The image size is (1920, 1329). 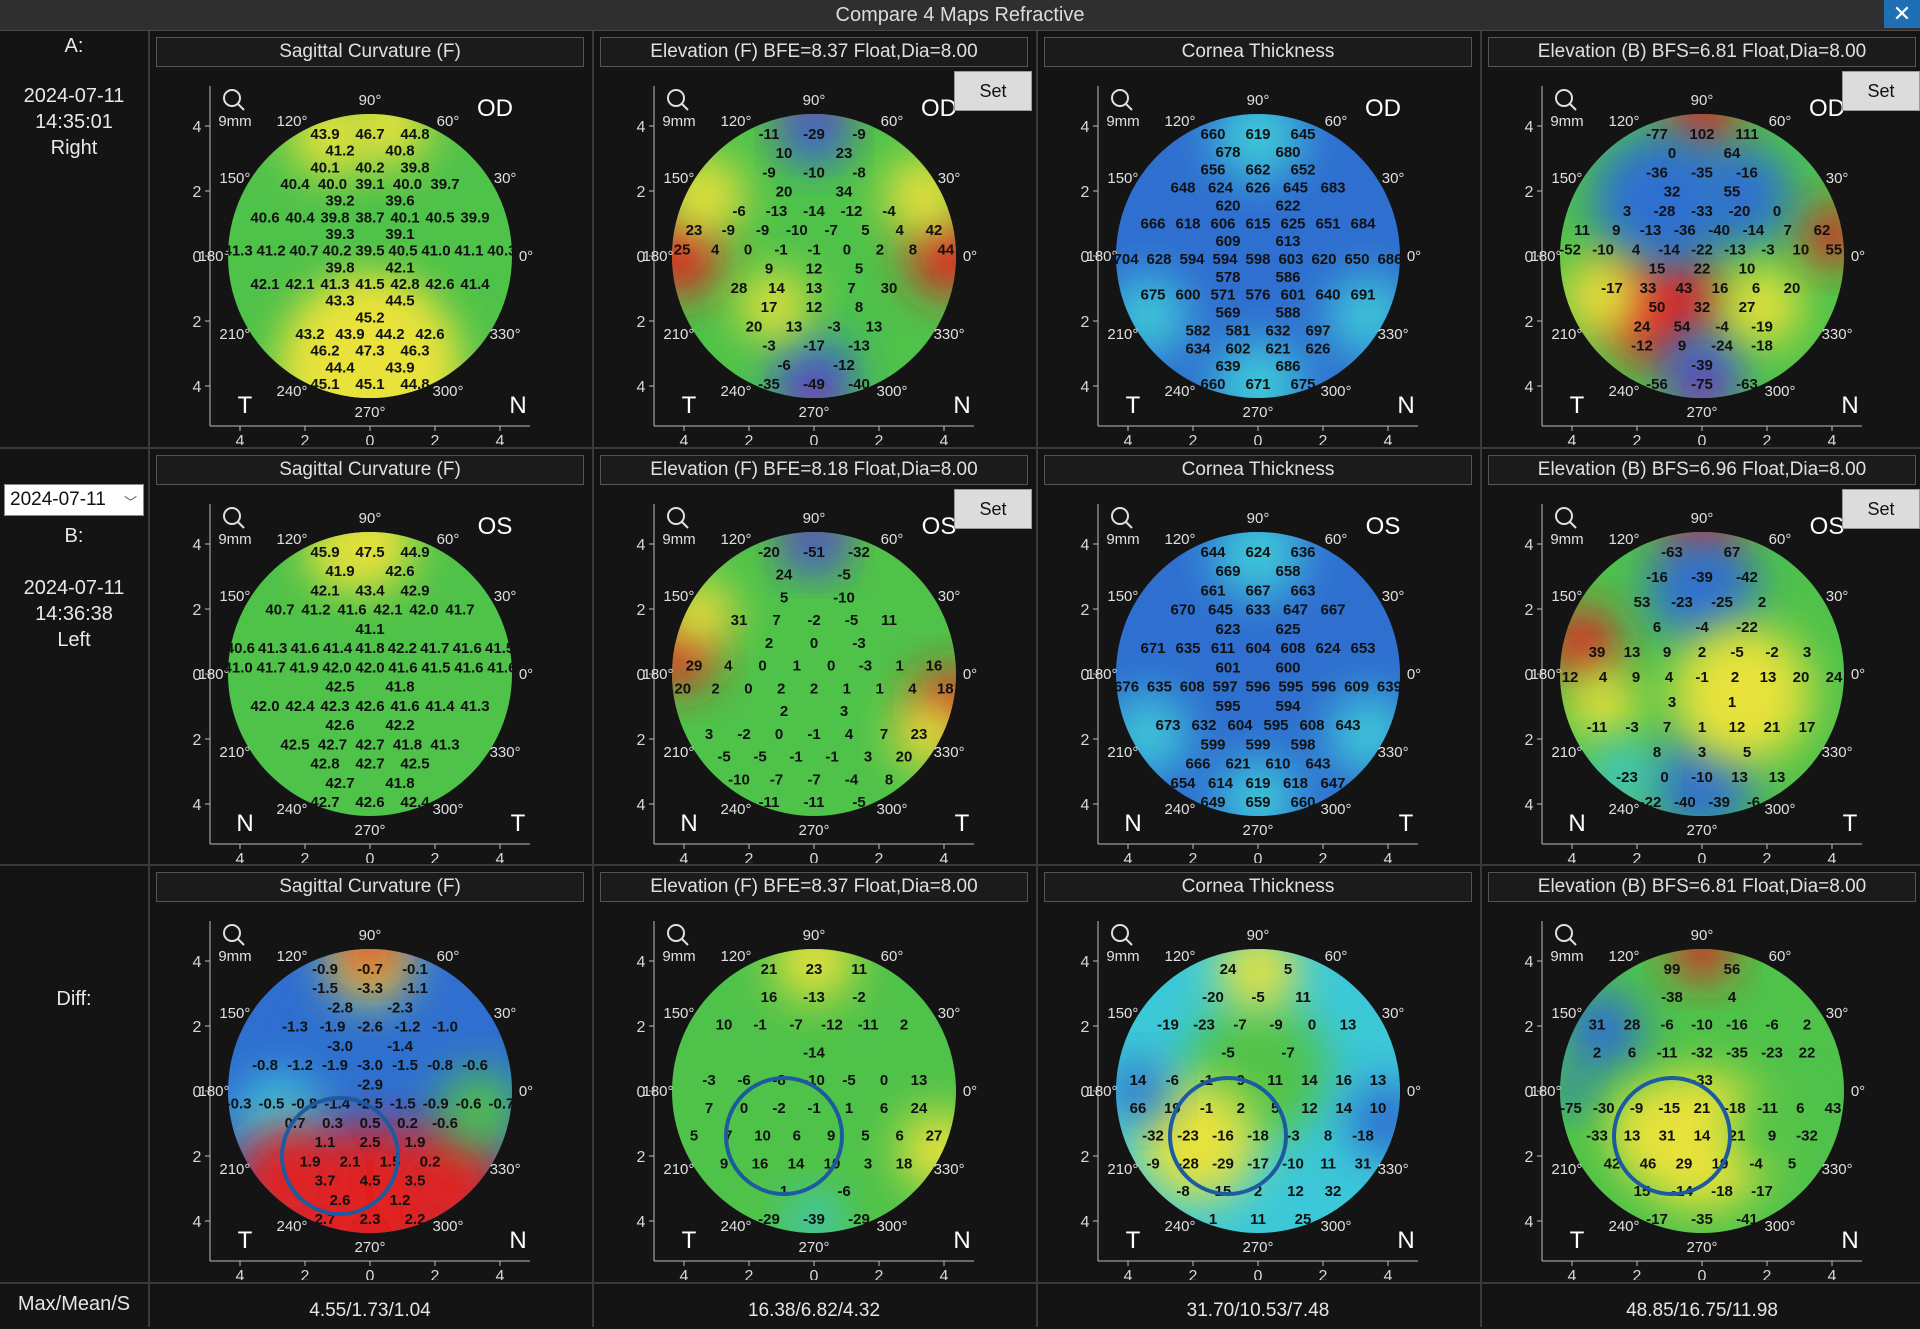 I want to click on map-value: 623, so click(x=1227, y=629).